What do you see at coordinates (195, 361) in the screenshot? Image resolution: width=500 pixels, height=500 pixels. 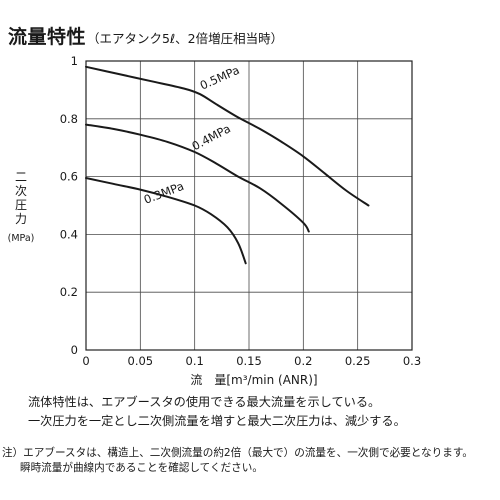 I see `x-tick-label: 0.1` at bounding box center [195, 361].